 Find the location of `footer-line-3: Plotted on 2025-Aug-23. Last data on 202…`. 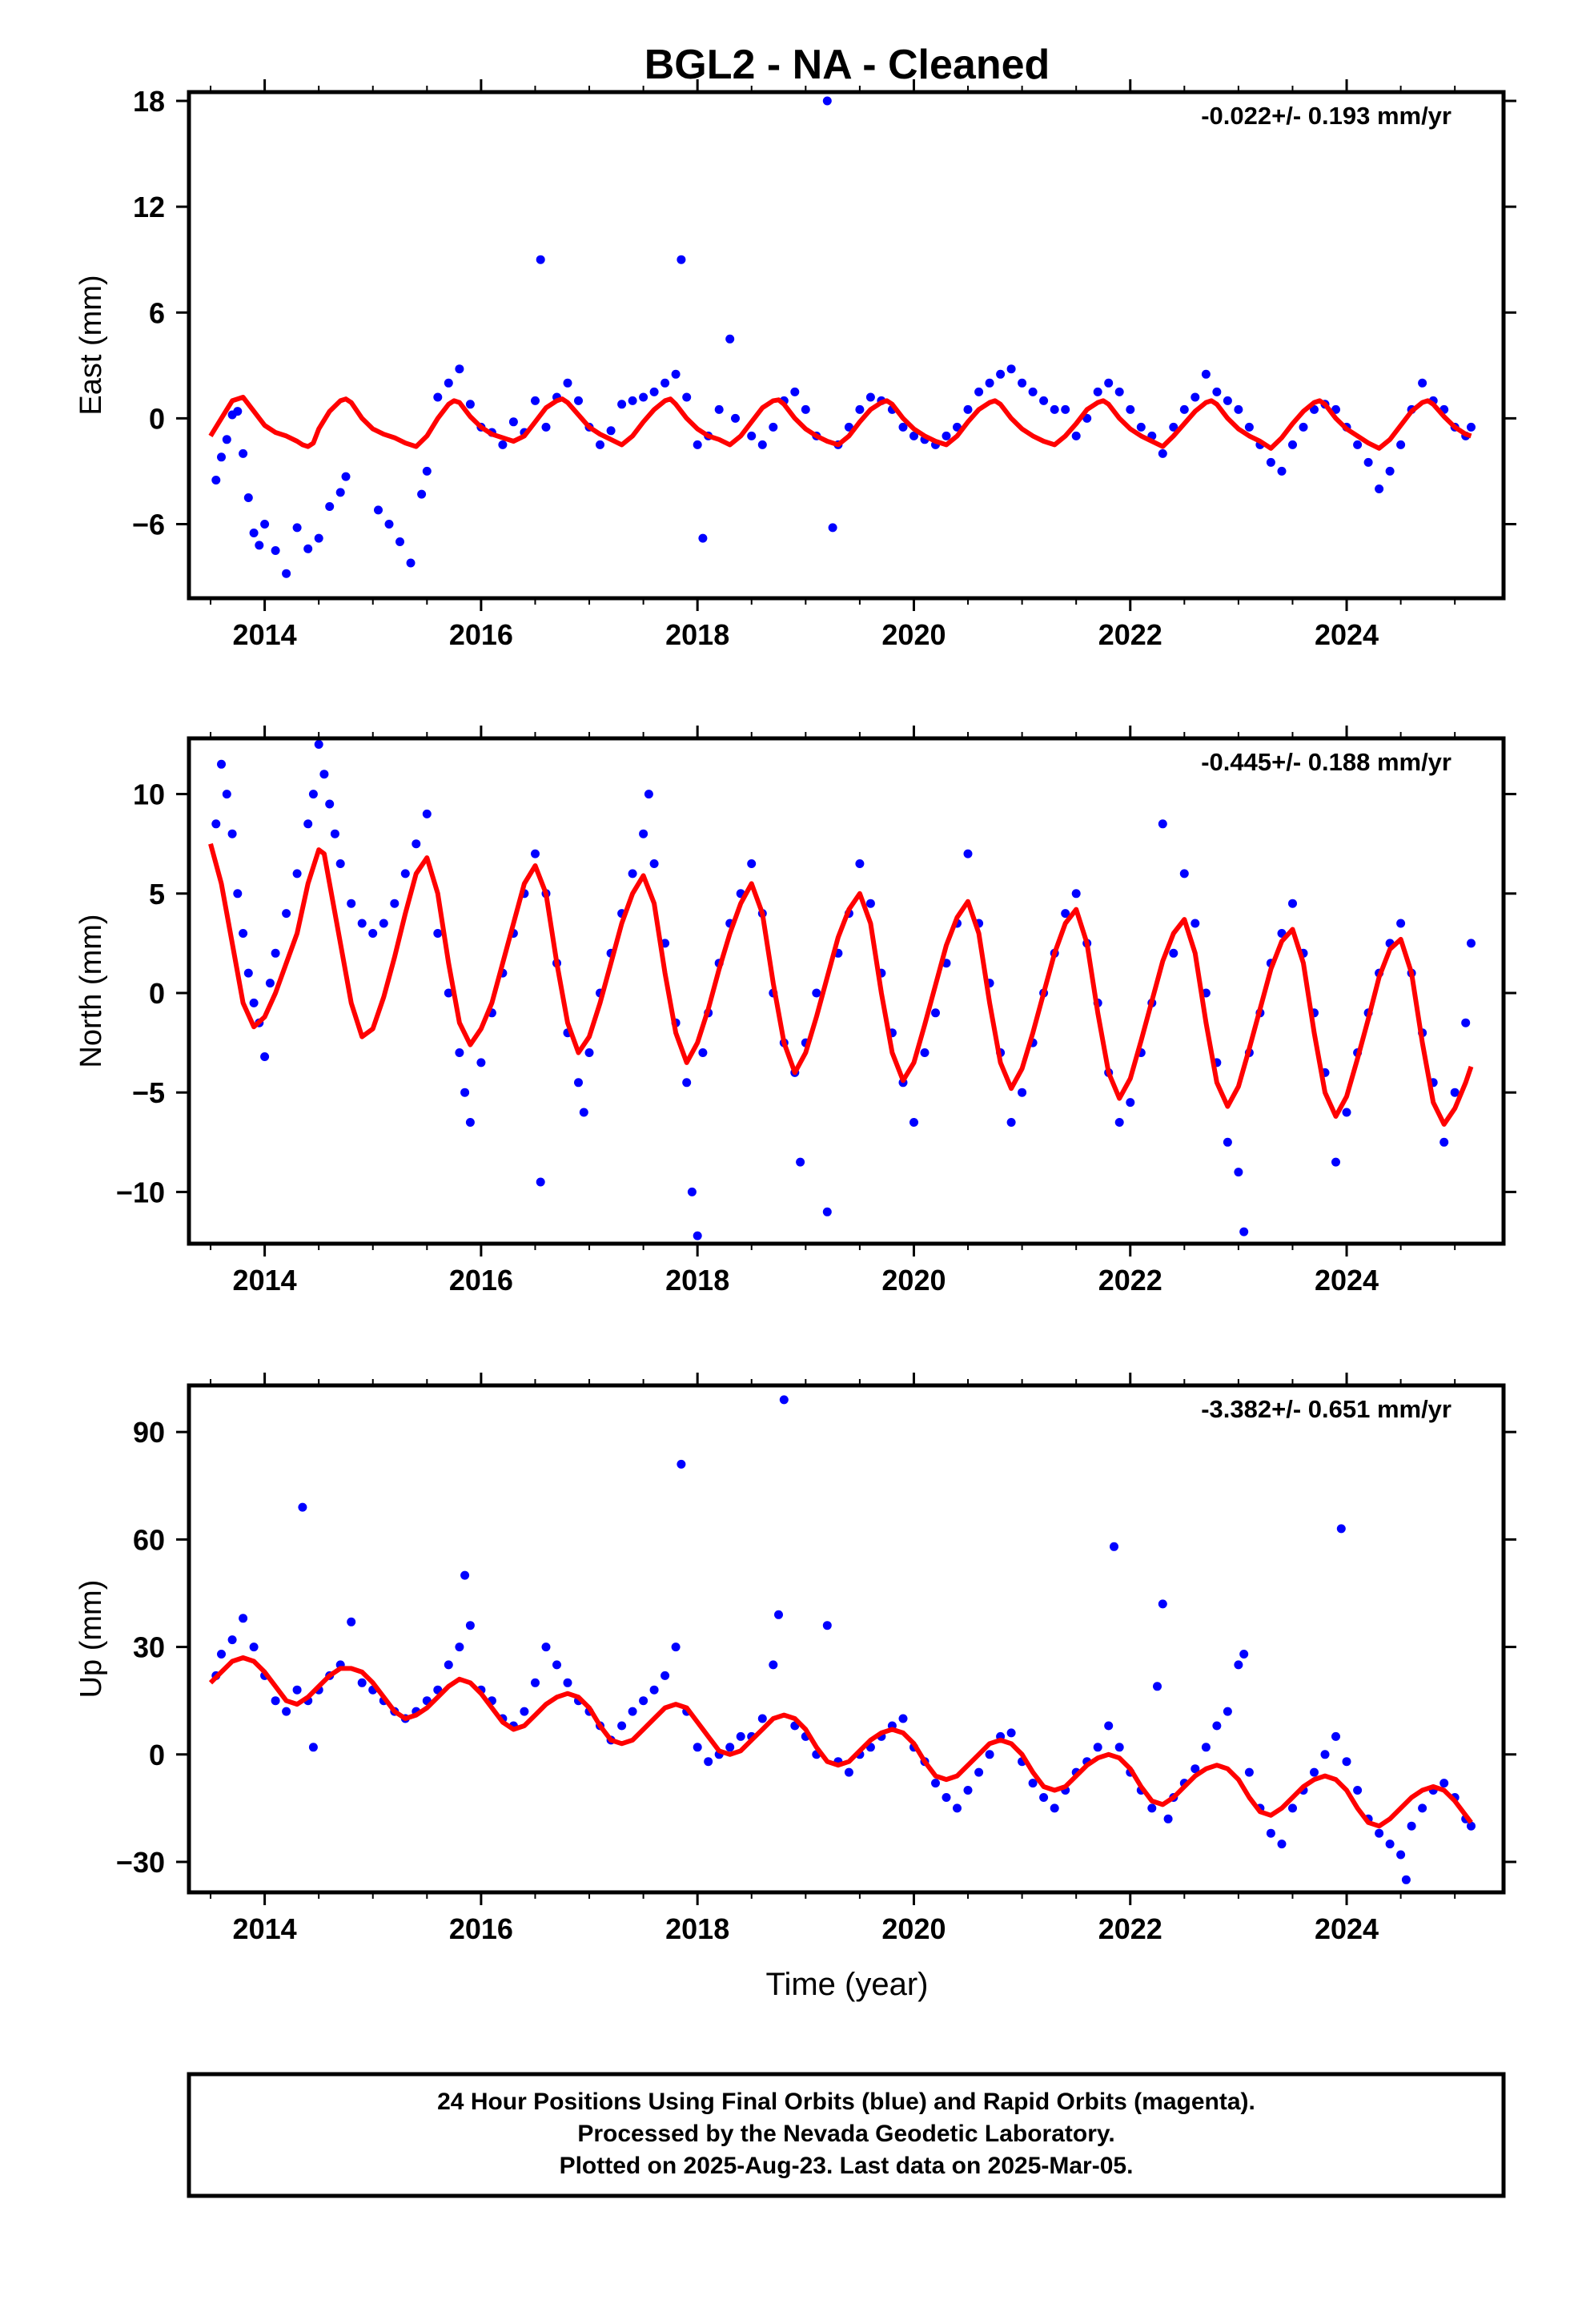

footer-line-3: Plotted on 2025-Aug-23. Last data on 202… is located at coordinates (847, 2166).